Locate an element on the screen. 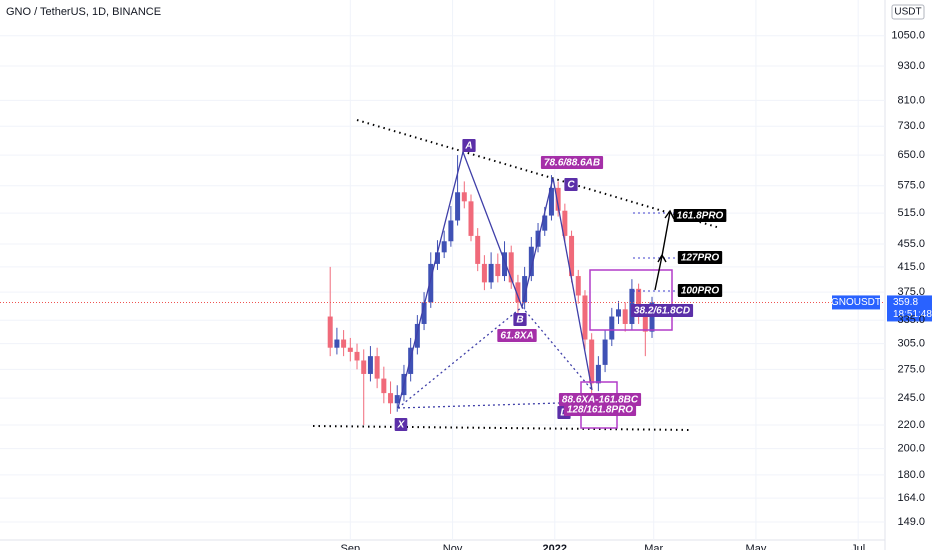 This screenshot has width=932, height=555. y-tick-label: 810.0 is located at coordinates (911, 100).